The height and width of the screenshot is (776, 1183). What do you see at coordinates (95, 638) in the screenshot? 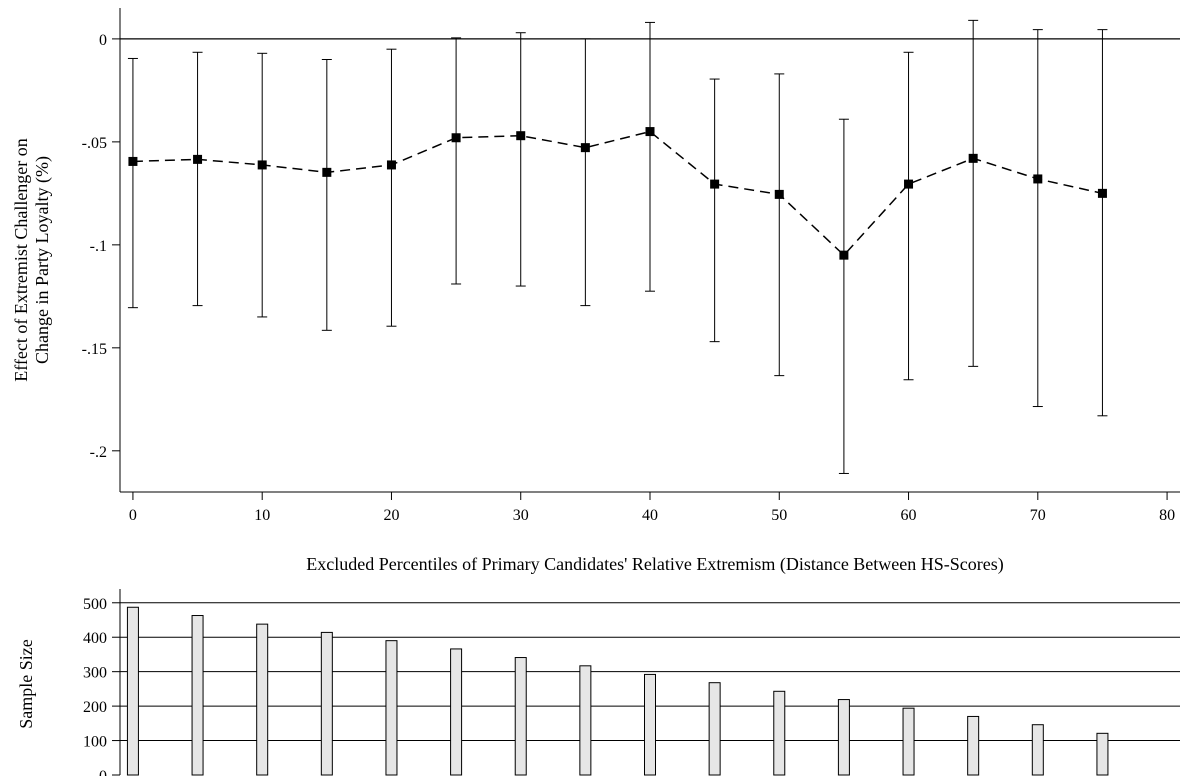
I see `bar-y-tick-label: 400` at bounding box center [95, 638].